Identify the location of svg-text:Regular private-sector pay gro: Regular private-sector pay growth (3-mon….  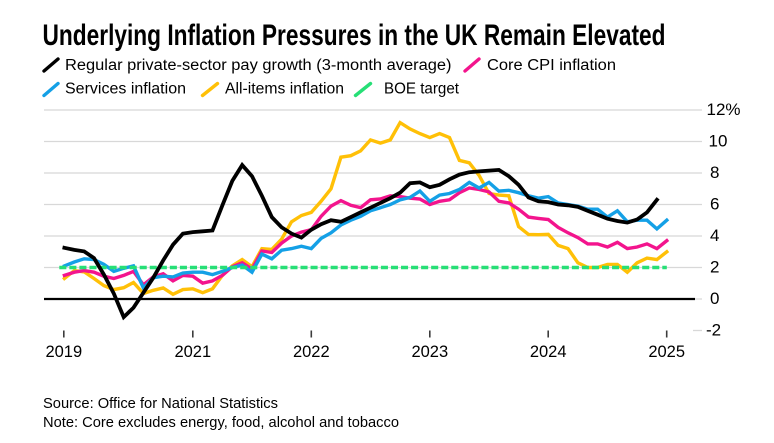
(258, 65).